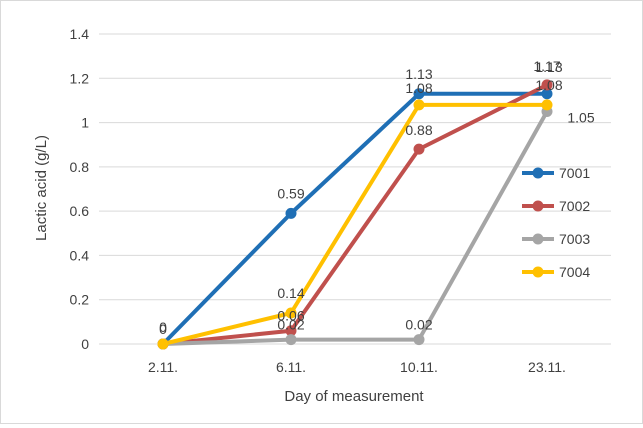 The image size is (643, 428). What do you see at coordinates (80, 255) in the screenshot?
I see `y-tick-label: 0.4` at bounding box center [80, 255].